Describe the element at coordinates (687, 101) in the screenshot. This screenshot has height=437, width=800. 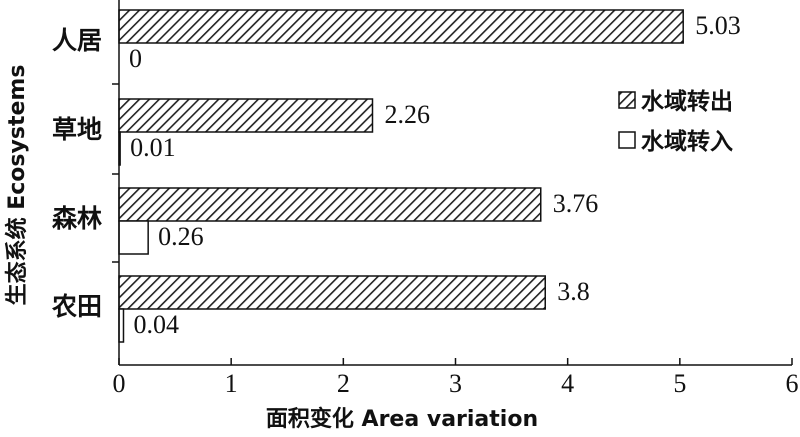
I see `legend-label-out: 水域转出` at that location.